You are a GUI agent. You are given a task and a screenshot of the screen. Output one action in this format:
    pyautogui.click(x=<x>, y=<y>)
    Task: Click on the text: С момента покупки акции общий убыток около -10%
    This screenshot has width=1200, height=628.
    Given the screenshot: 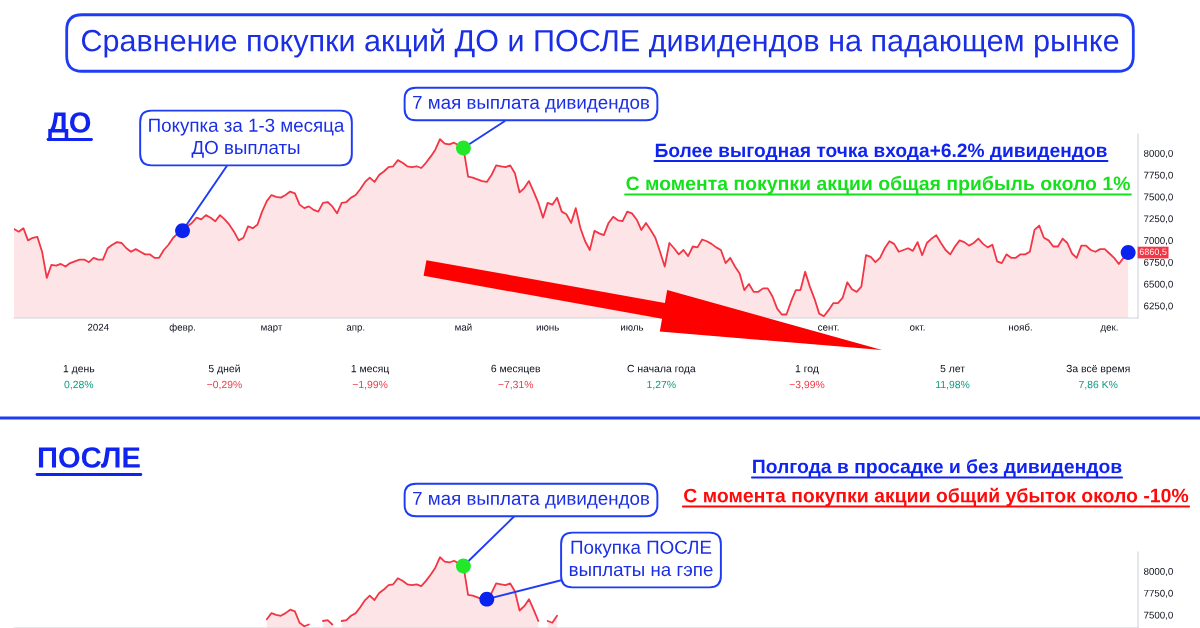 What is the action you would take?
    pyautogui.click(x=936, y=497)
    